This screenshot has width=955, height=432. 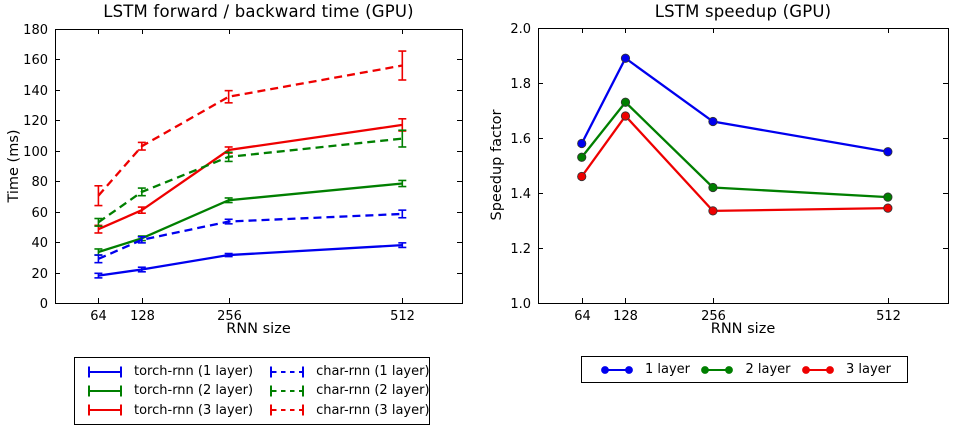 What do you see at coordinates (250, 128) in the screenshot?
I see `lstm-time-series-char-rnn-3-layer` at bounding box center [250, 128].